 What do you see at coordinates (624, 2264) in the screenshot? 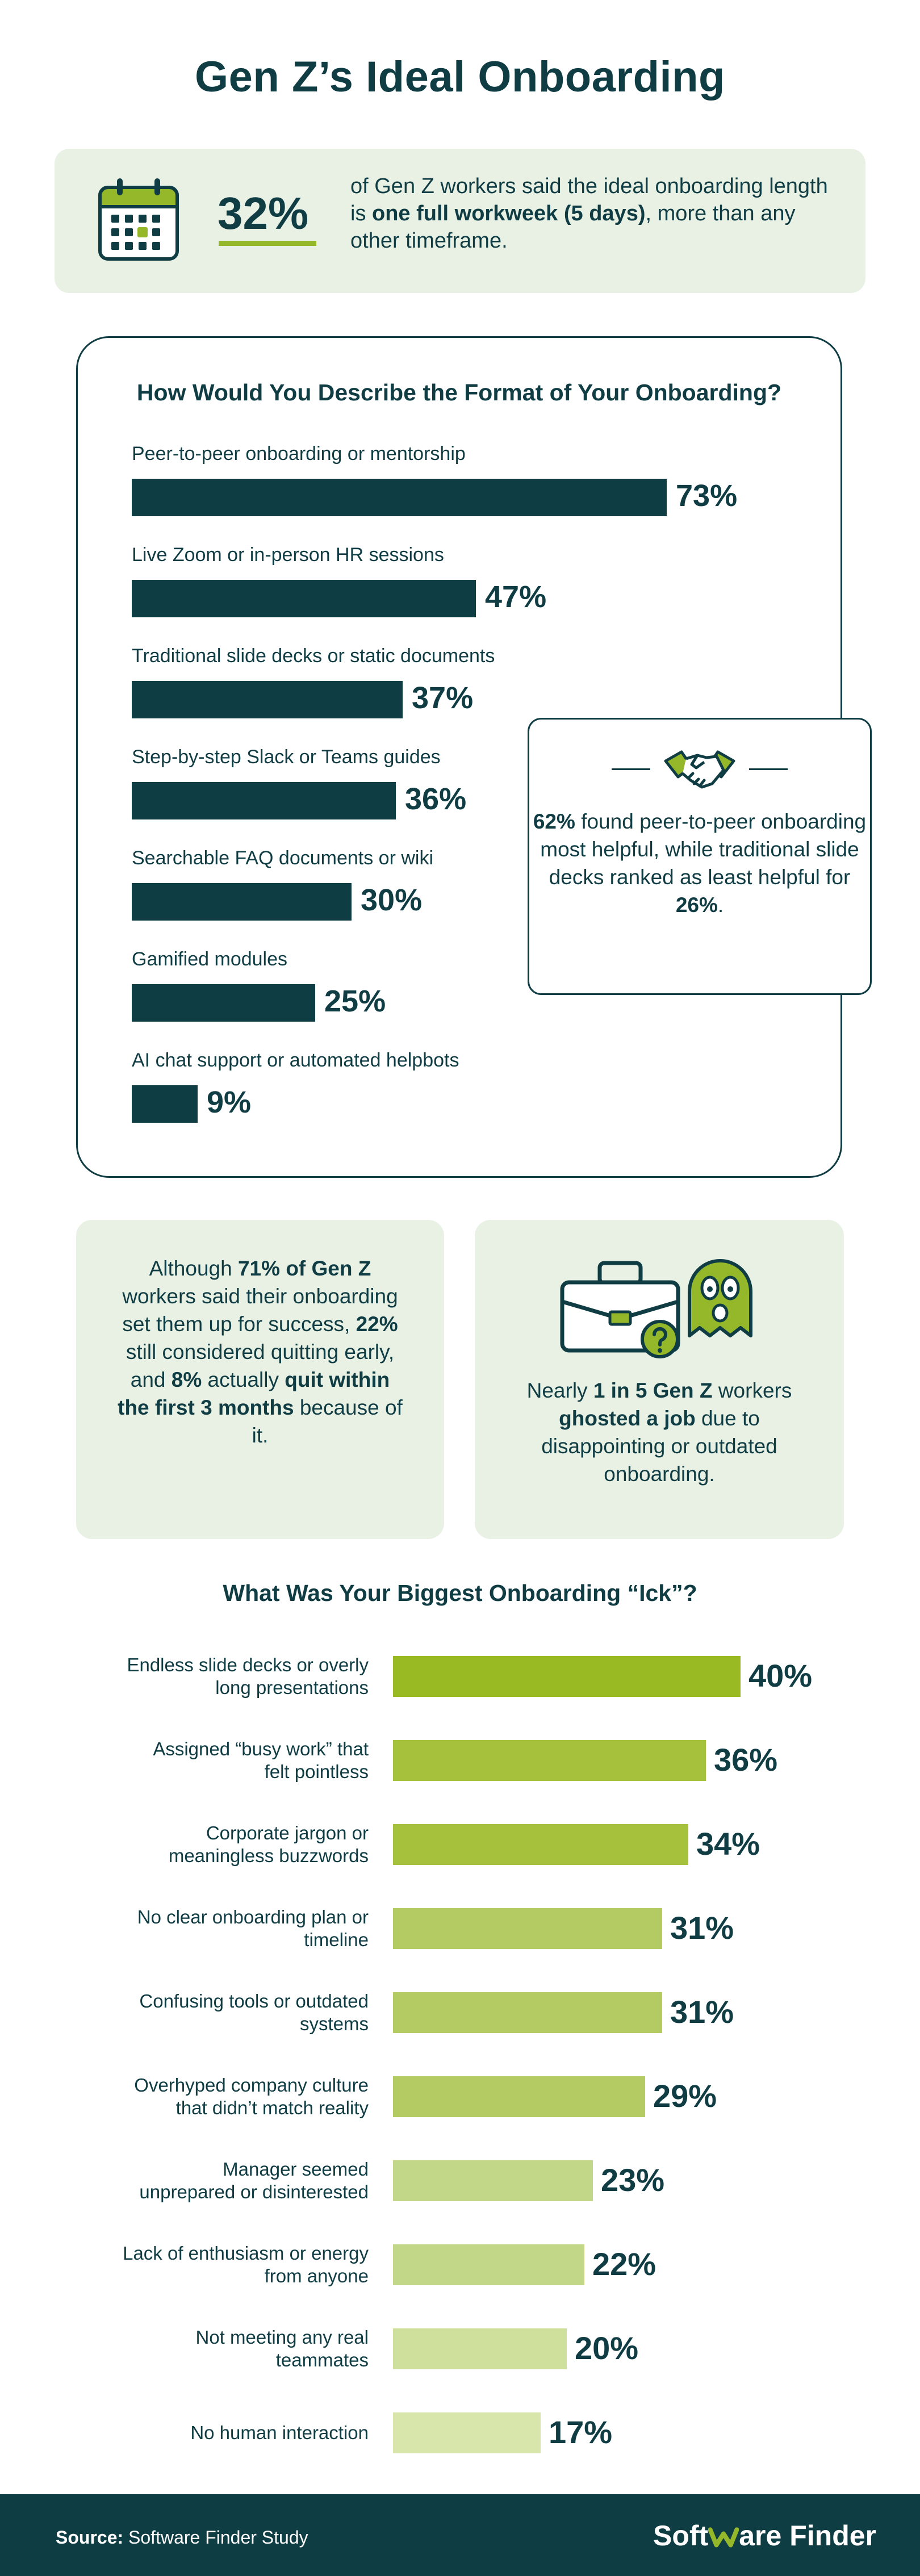
I see `ick-value-label: 22%` at bounding box center [624, 2264].